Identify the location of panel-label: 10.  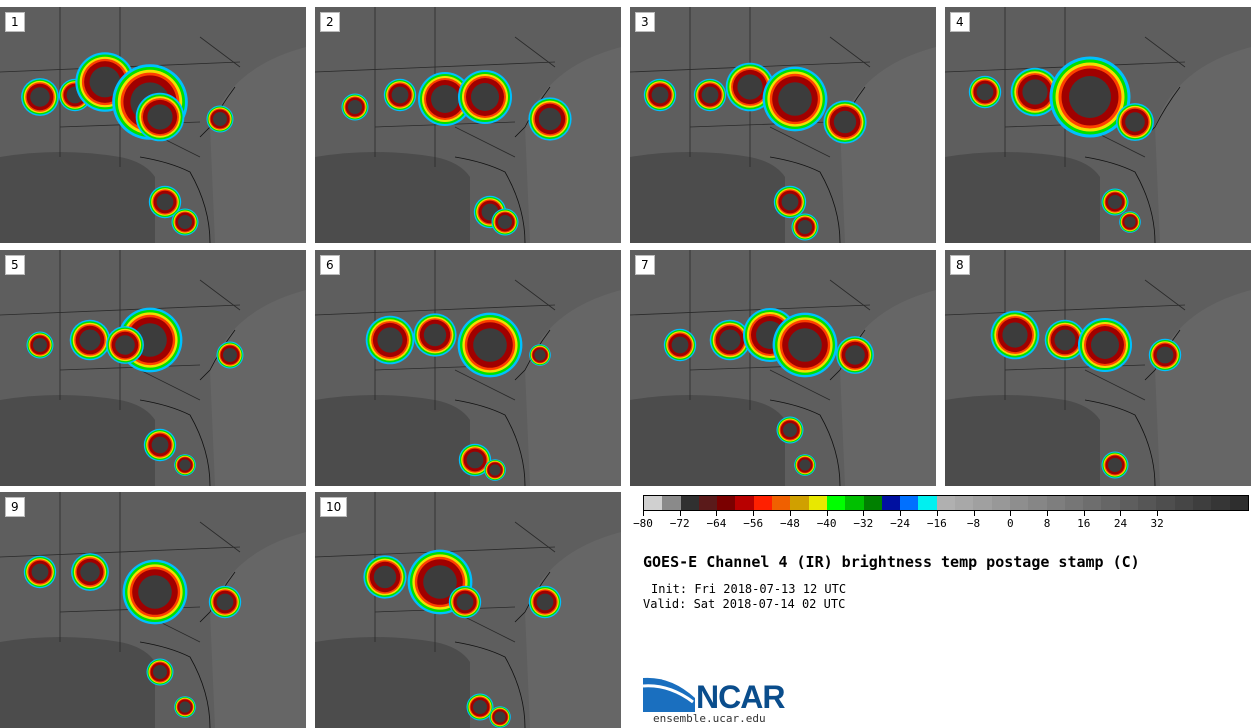
(334, 507).